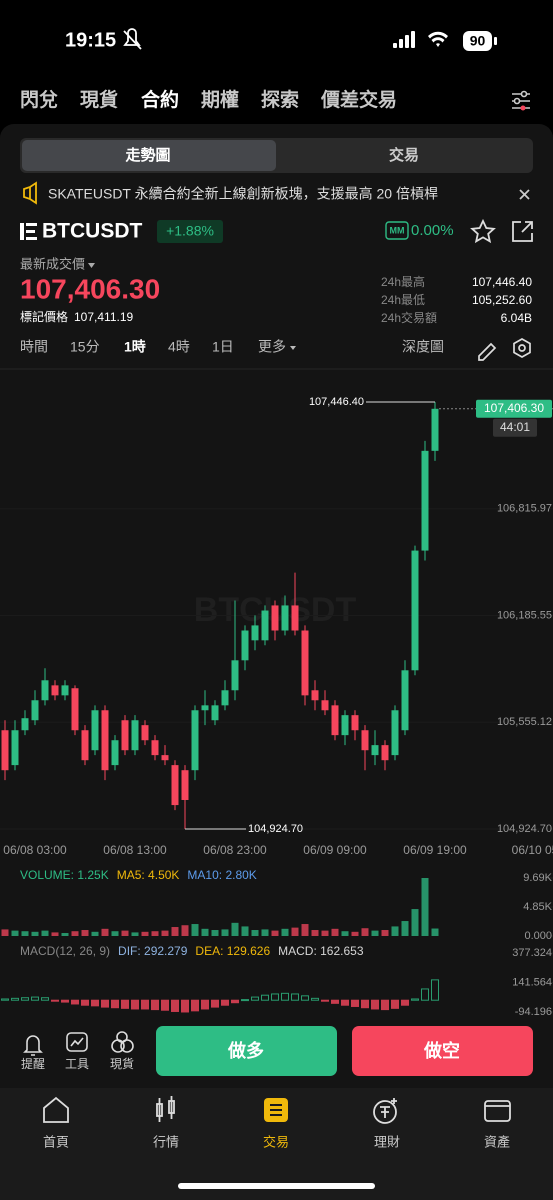 The width and height of the screenshot is (553, 1200). I want to click on volume-legend: MA10: 2.80K, so click(221, 875).